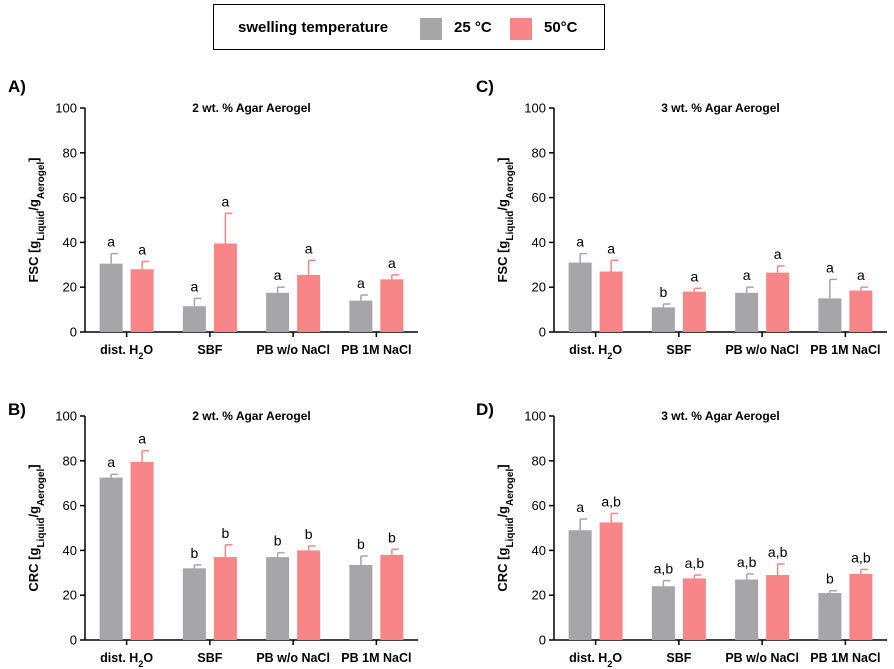 The height and width of the screenshot is (669, 894). I want to click on chart-title: 3 wt. % Agar Aerogel, so click(720, 416).